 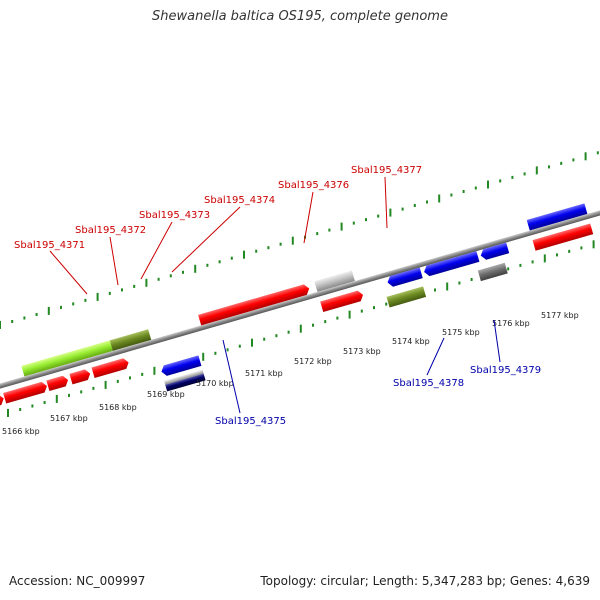 What do you see at coordinates (174, 215) in the screenshot?
I see `gene-label: Sbal195_4373` at bounding box center [174, 215].